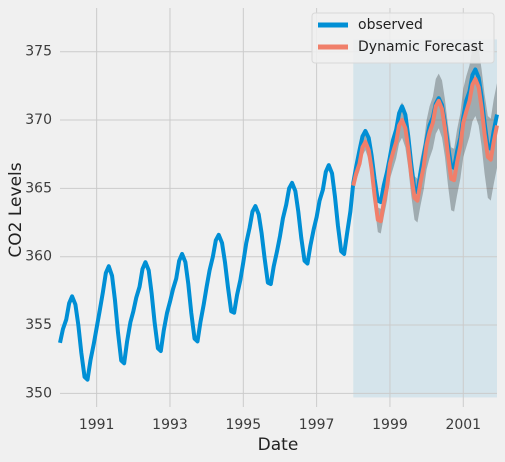 This screenshot has height=462, width=505. What do you see at coordinates (38, 393) in the screenshot?
I see `y-tick-label: 350` at bounding box center [38, 393].